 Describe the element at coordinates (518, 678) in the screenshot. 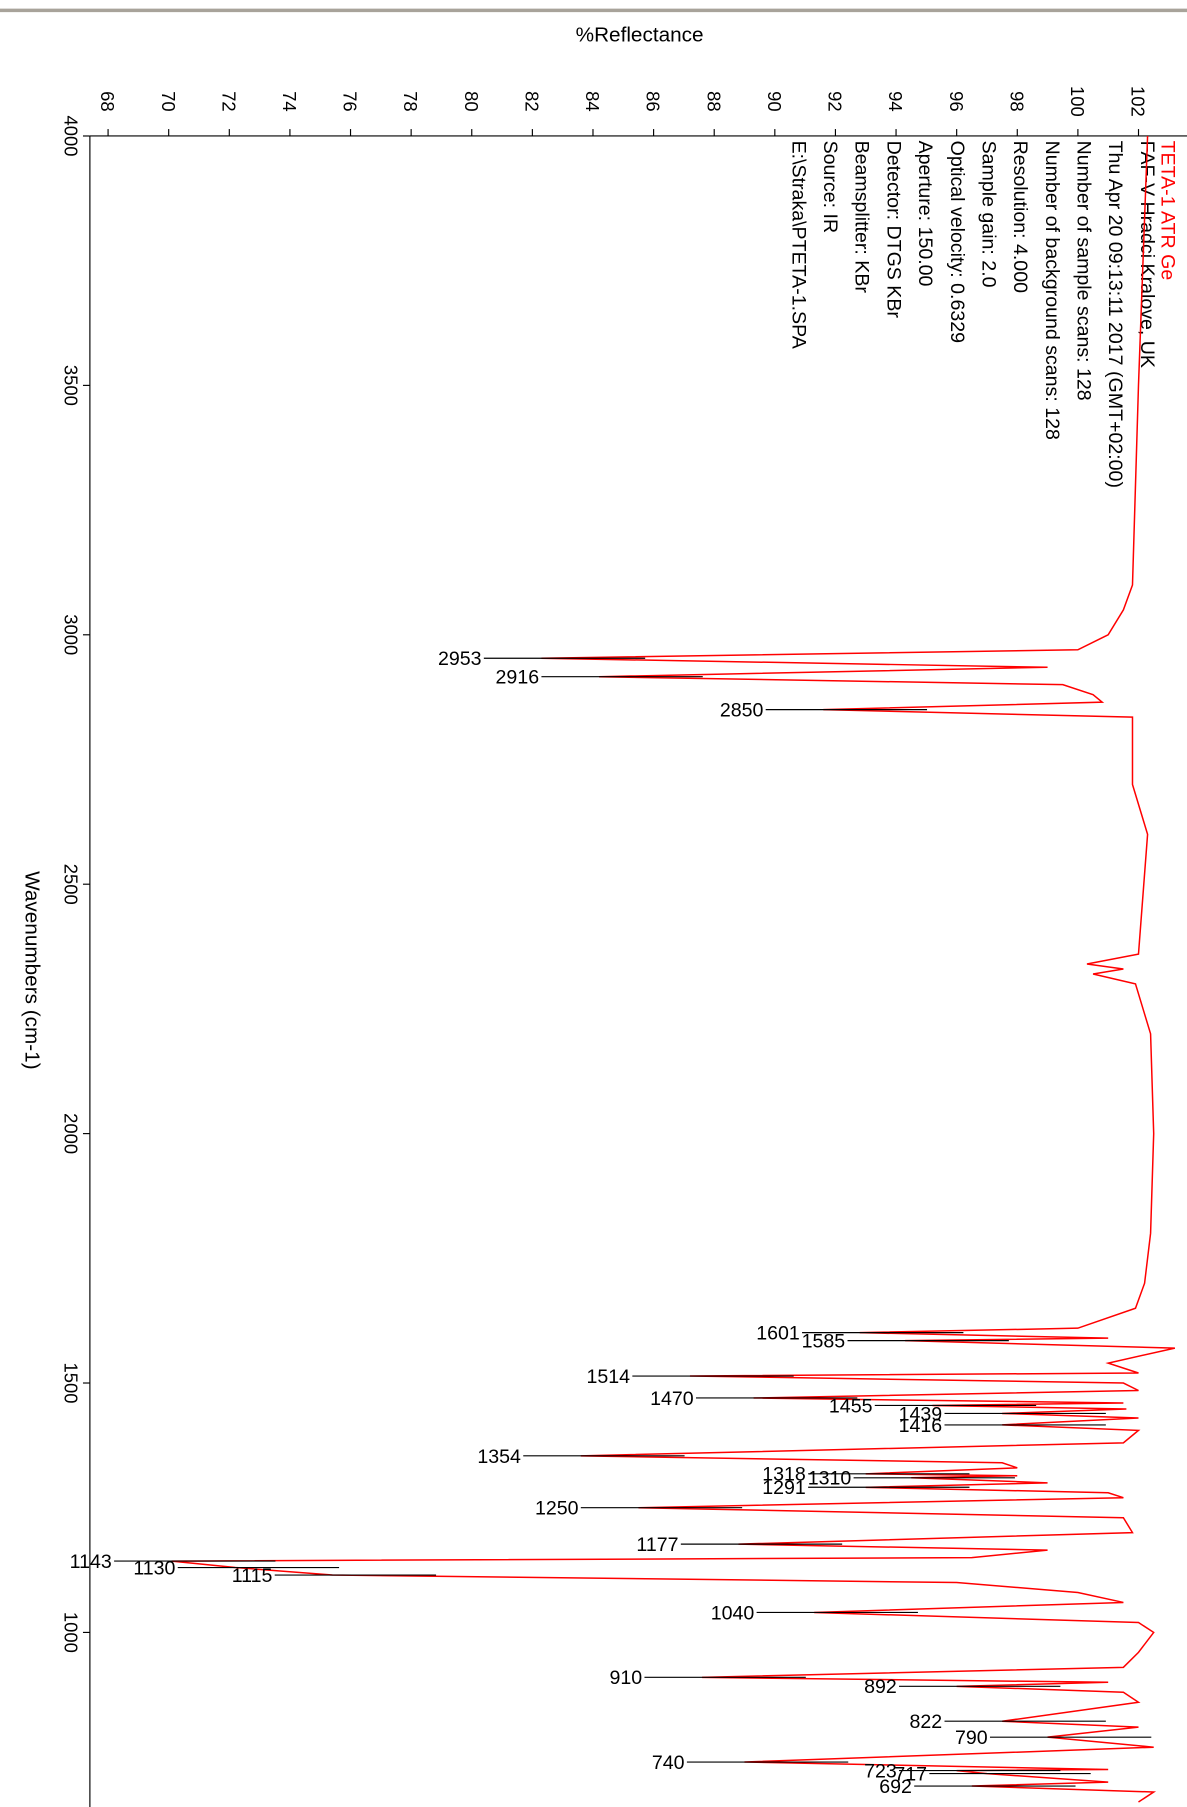

I see `peak-label: 2916` at that location.